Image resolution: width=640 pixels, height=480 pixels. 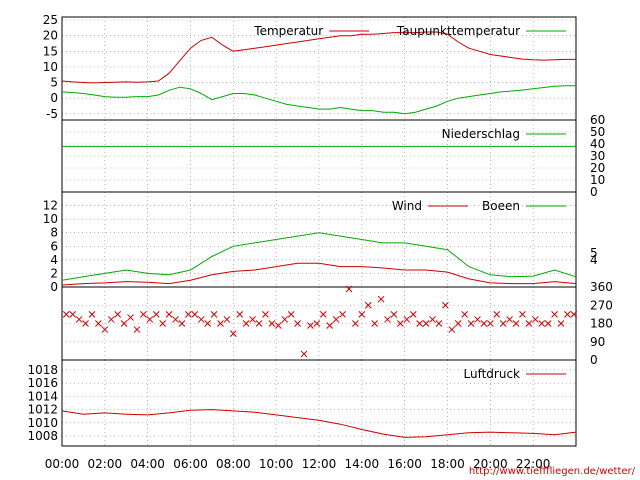 What do you see at coordinates (597, 156) in the screenshot?
I see `precipitation-ytick-right-label: 30` at bounding box center [597, 156].